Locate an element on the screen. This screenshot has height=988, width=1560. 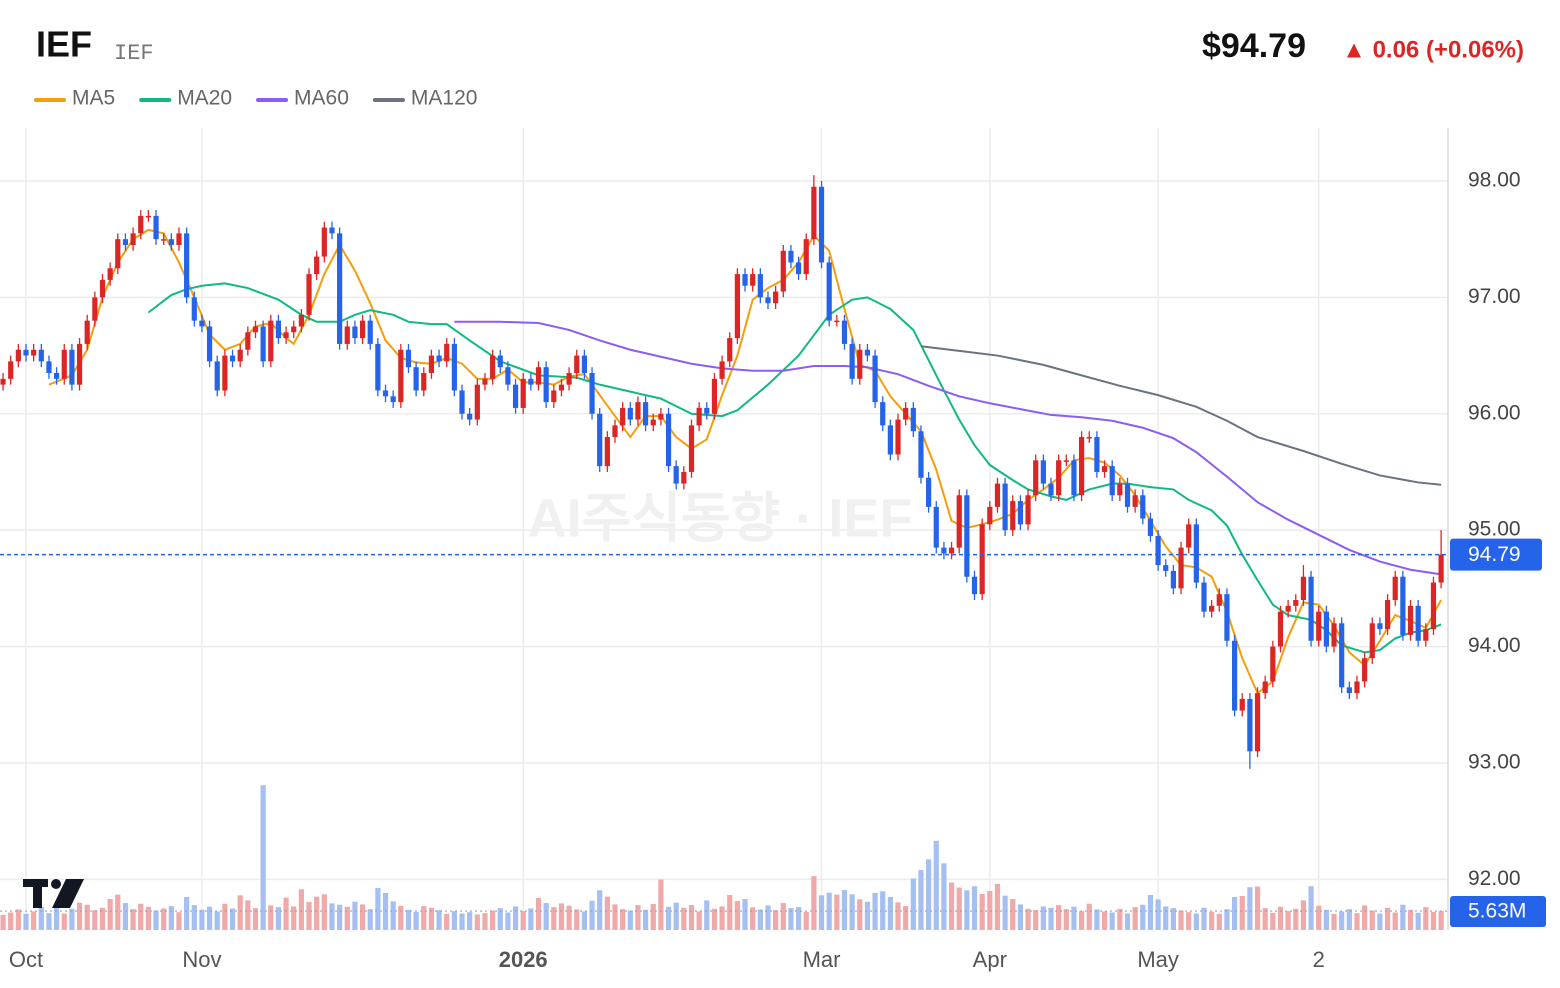
legend-label: MA20 is located at coordinates (204, 98).